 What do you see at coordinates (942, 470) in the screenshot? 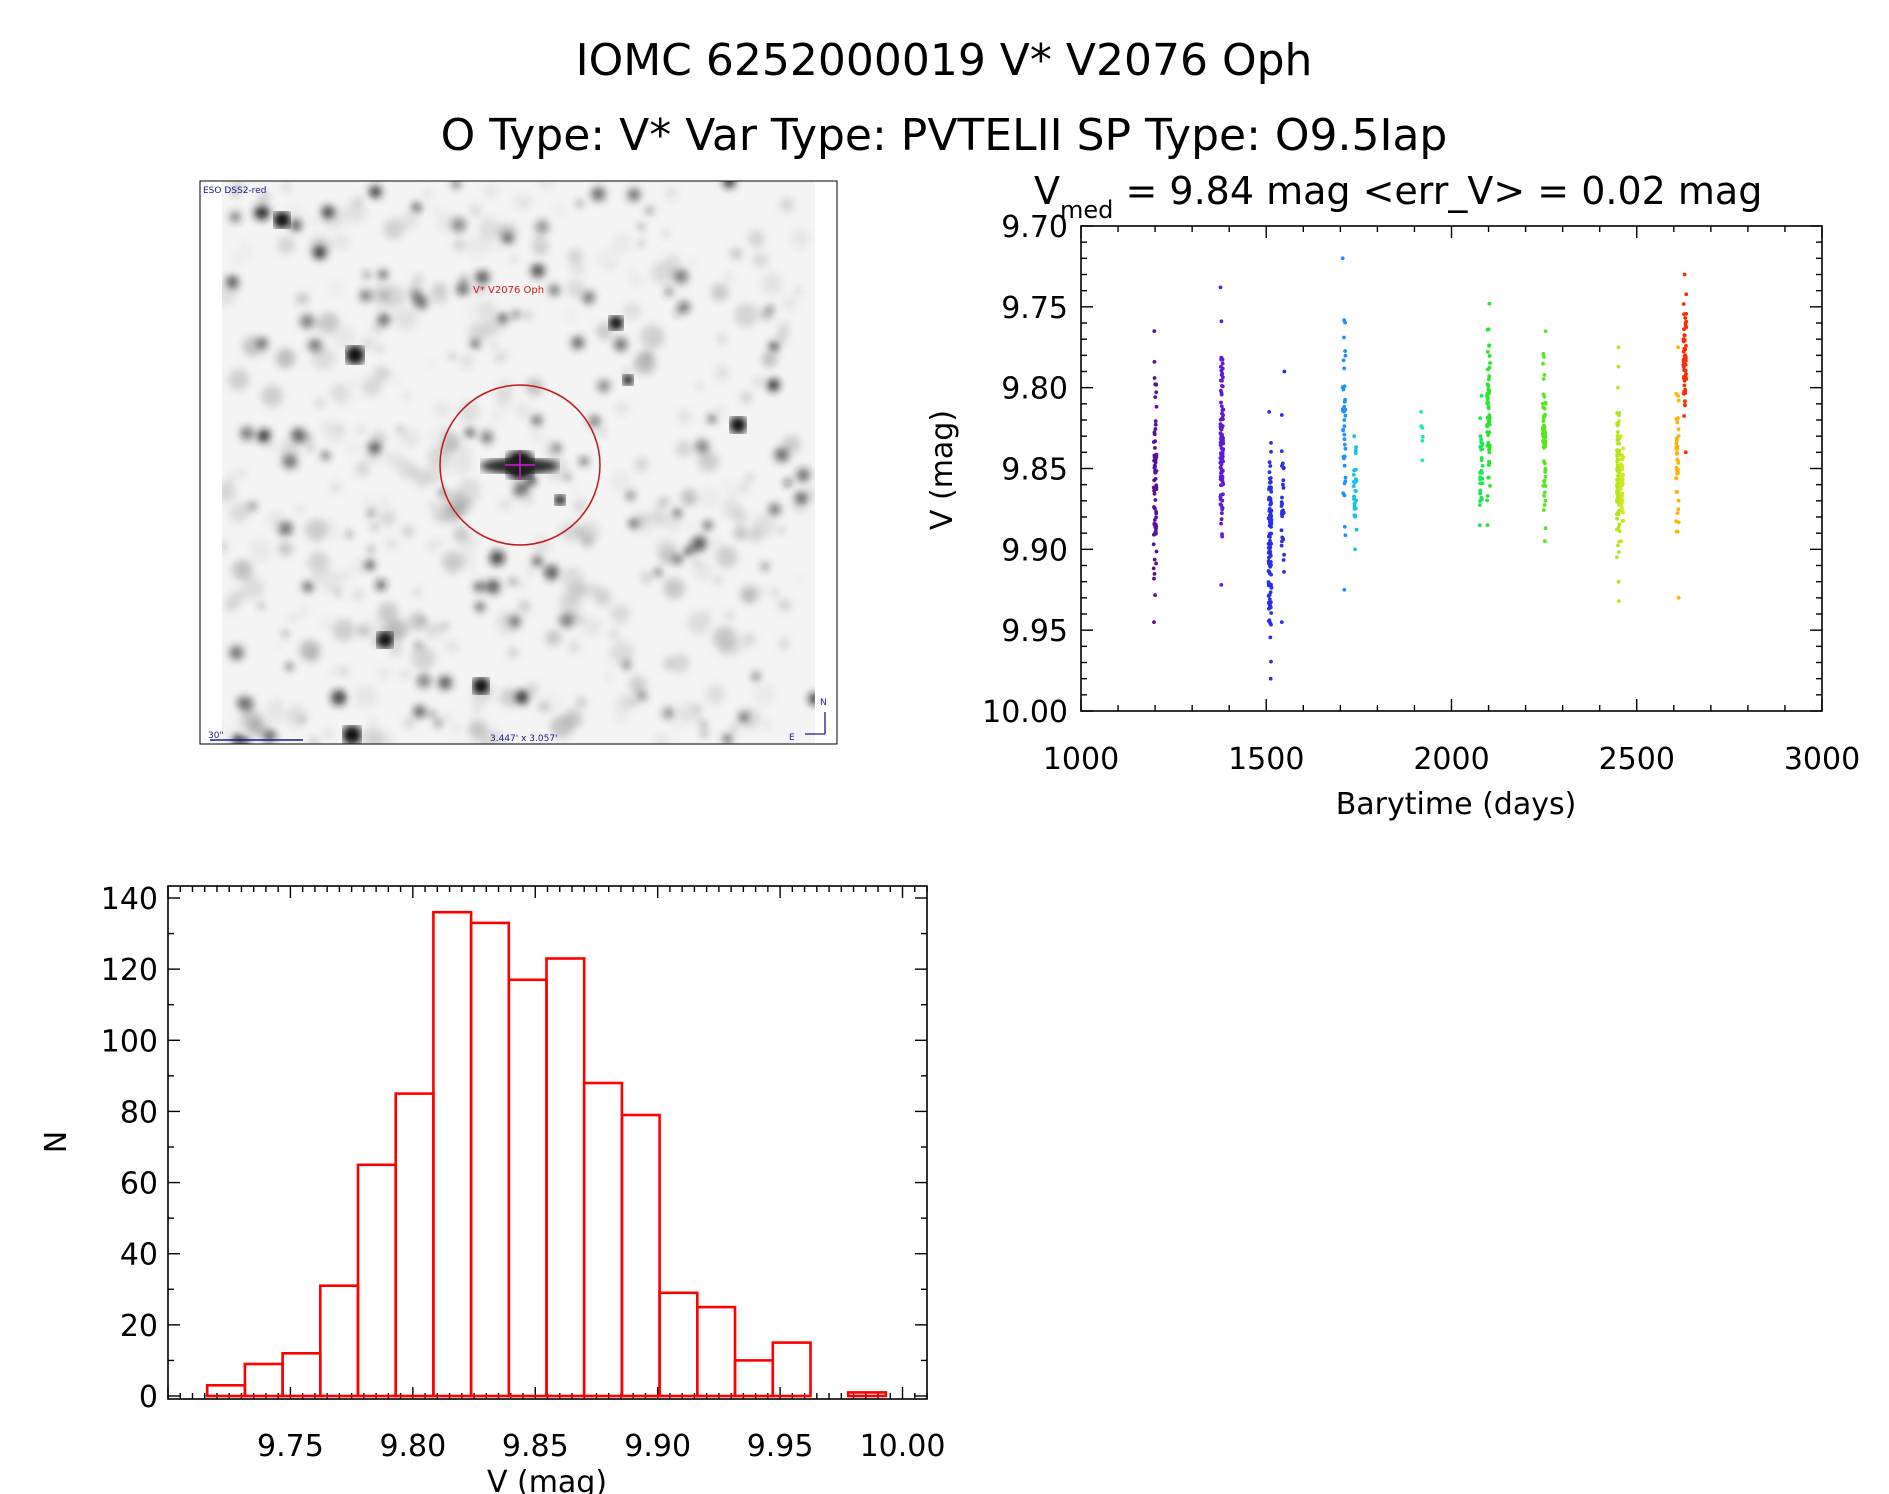
I see `lightcurve-y-label: V (mag)` at bounding box center [942, 470].